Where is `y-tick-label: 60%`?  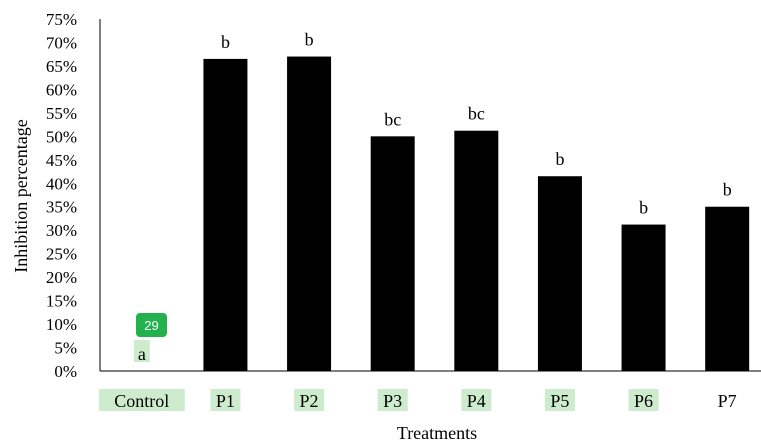
y-tick-label: 60% is located at coordinates (61, 89).